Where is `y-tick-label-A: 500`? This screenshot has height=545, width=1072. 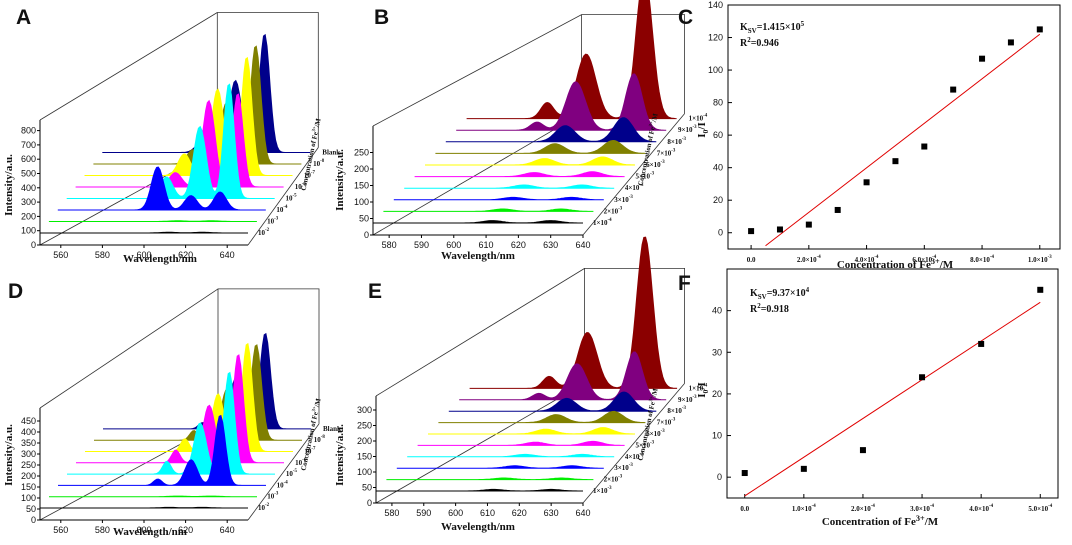
y-tick-label-A: 500 is located at coordinates (28, 174).